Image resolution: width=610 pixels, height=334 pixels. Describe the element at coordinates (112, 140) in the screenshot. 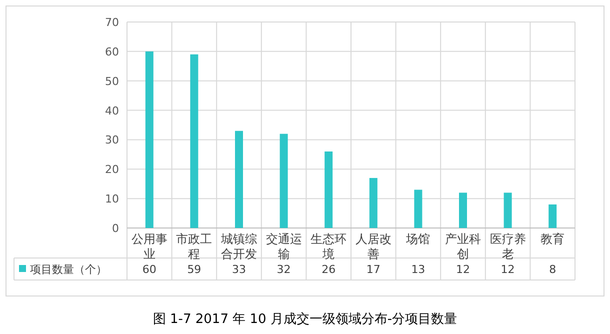

I see `y-tick-label: 30` at that location.